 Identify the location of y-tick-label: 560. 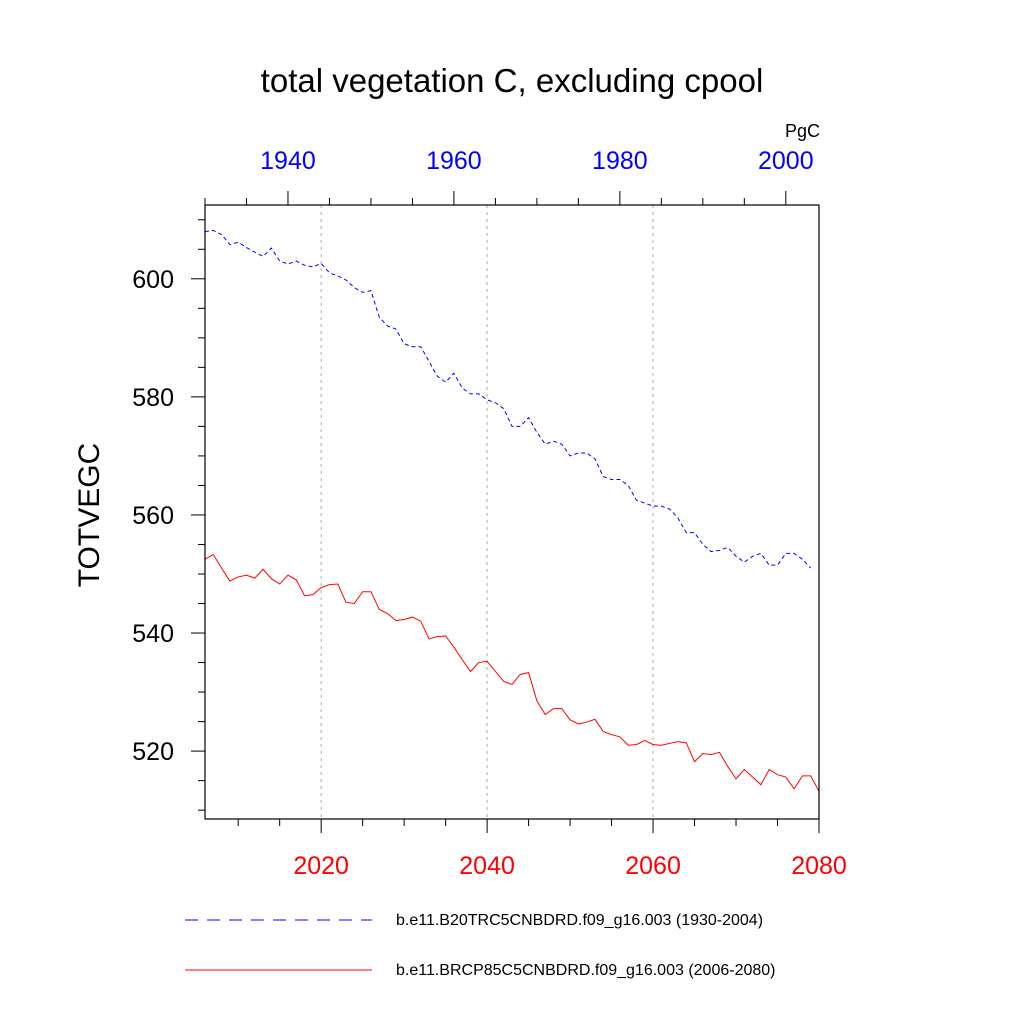
(153, 516).